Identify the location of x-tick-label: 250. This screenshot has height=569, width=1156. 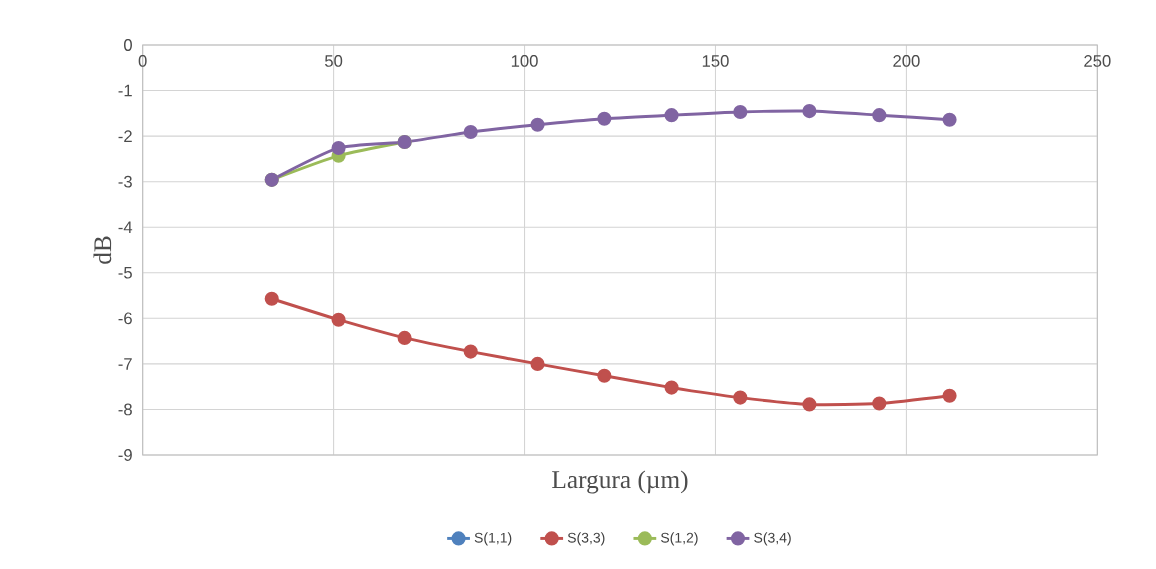
(1097, 61).